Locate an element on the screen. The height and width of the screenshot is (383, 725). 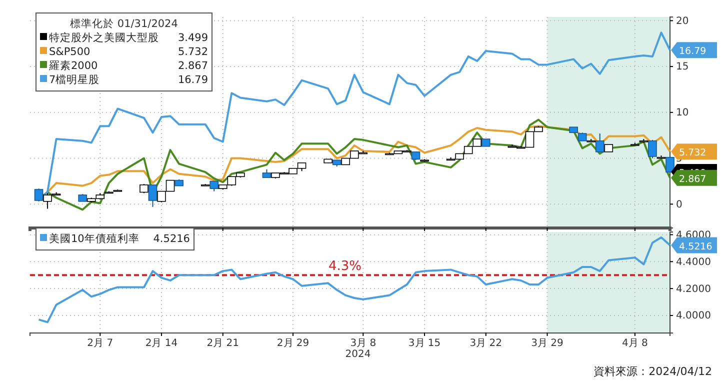
data-label: 2.867 is located at coordinates (692, 179).